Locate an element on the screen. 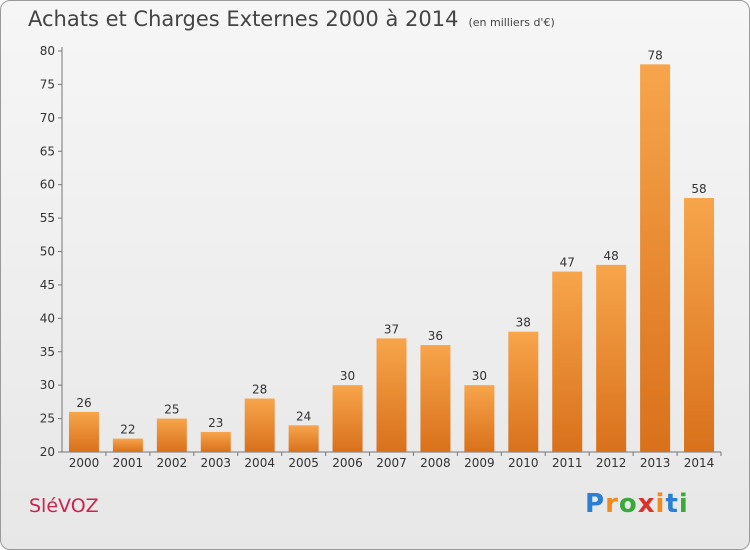 The width and height of the screenshot is (750, 550). x-tick-label: 2006 is located at coordinates (347, 463).